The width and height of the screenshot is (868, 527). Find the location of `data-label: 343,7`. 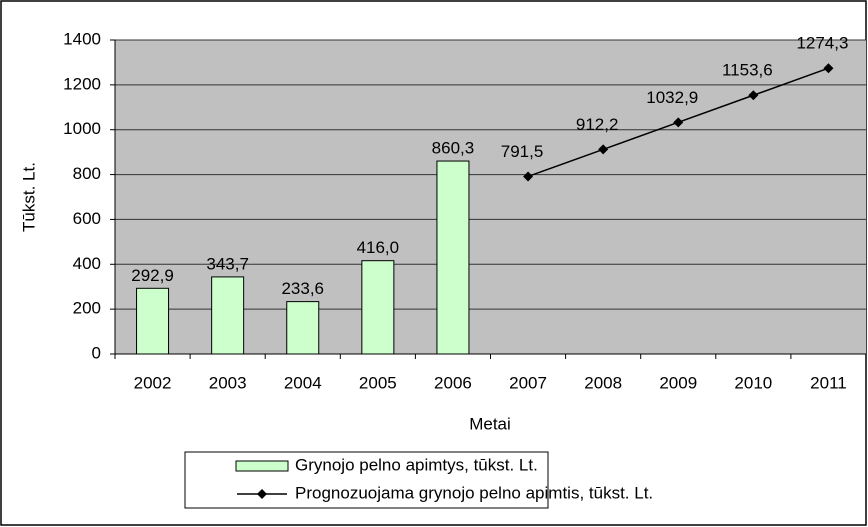

data-label: 343,7 is located at coordinates (227, 263).